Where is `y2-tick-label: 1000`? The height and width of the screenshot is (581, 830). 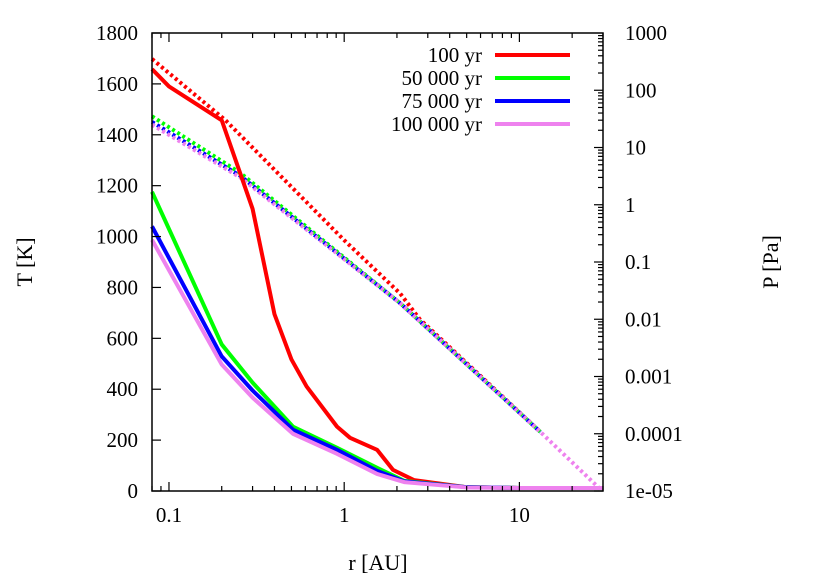 y2-tick-label: 1000 is located at coordinates (646, 33).